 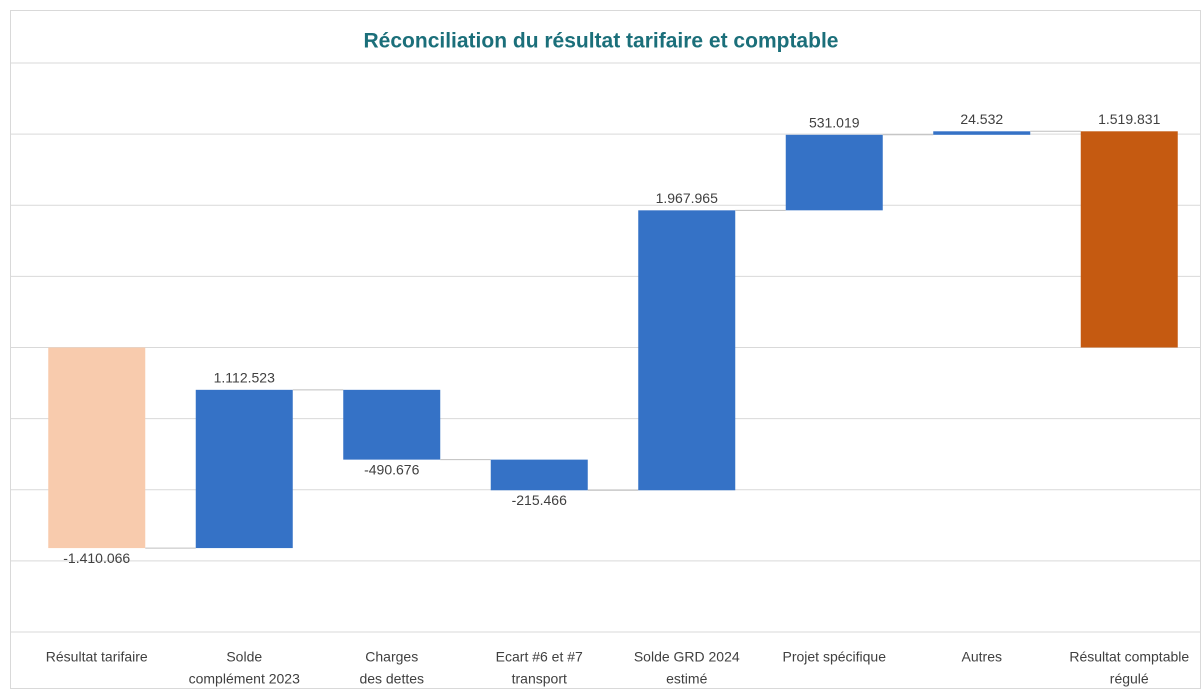 I want to click on data-label: 1.519.831, so click(x=1129, y=119).